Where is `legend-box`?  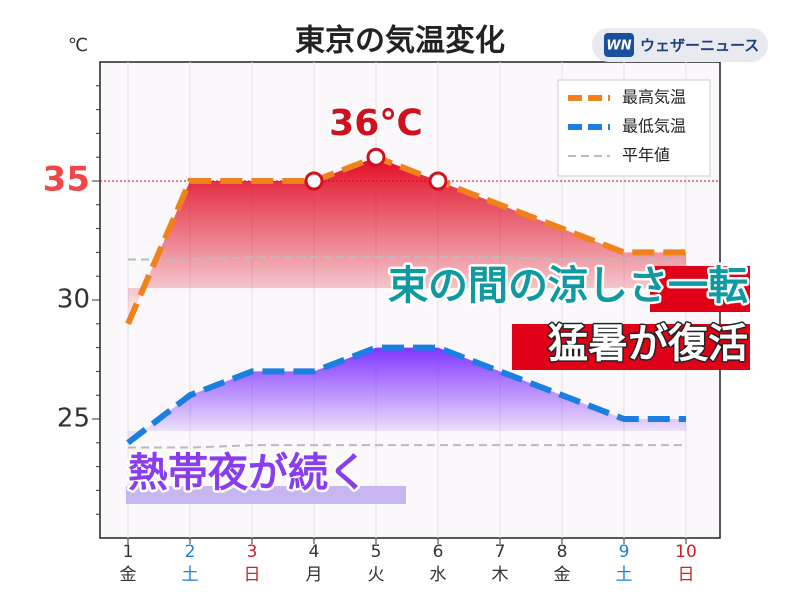 legend-box is located at coordinates (634, 128).